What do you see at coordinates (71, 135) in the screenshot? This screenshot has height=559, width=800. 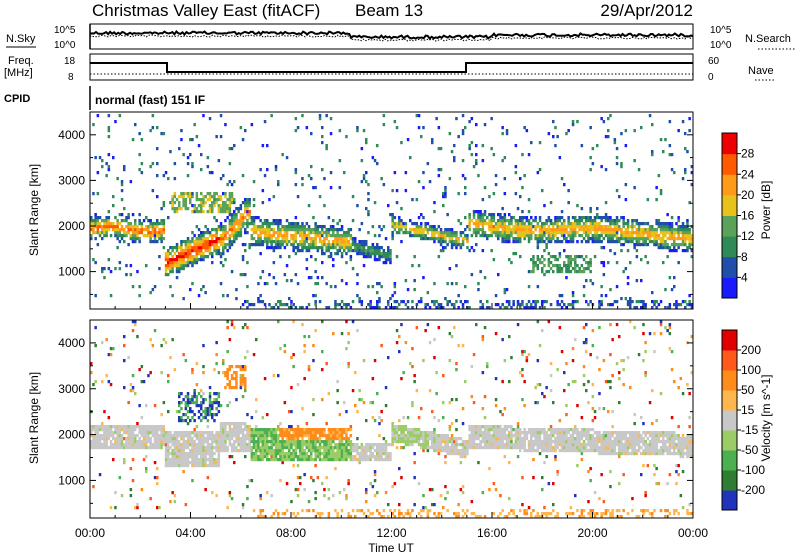 I see `y-tick-label: 4000` at bounding box center [71, 135].